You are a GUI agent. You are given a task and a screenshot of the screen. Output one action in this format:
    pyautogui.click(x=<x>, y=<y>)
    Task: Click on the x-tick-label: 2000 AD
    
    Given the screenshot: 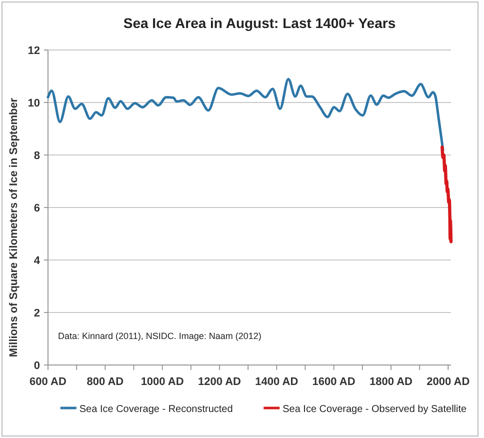 What is the action you would take?
    pyautogui.click(x=448, y=382)
    